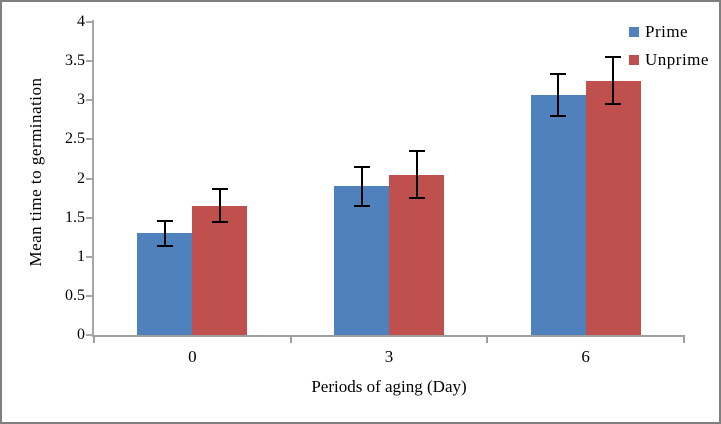 The width and height of the screenshot is (721, 424). I want to click on legend-label: Unprime, so click(677, 59).